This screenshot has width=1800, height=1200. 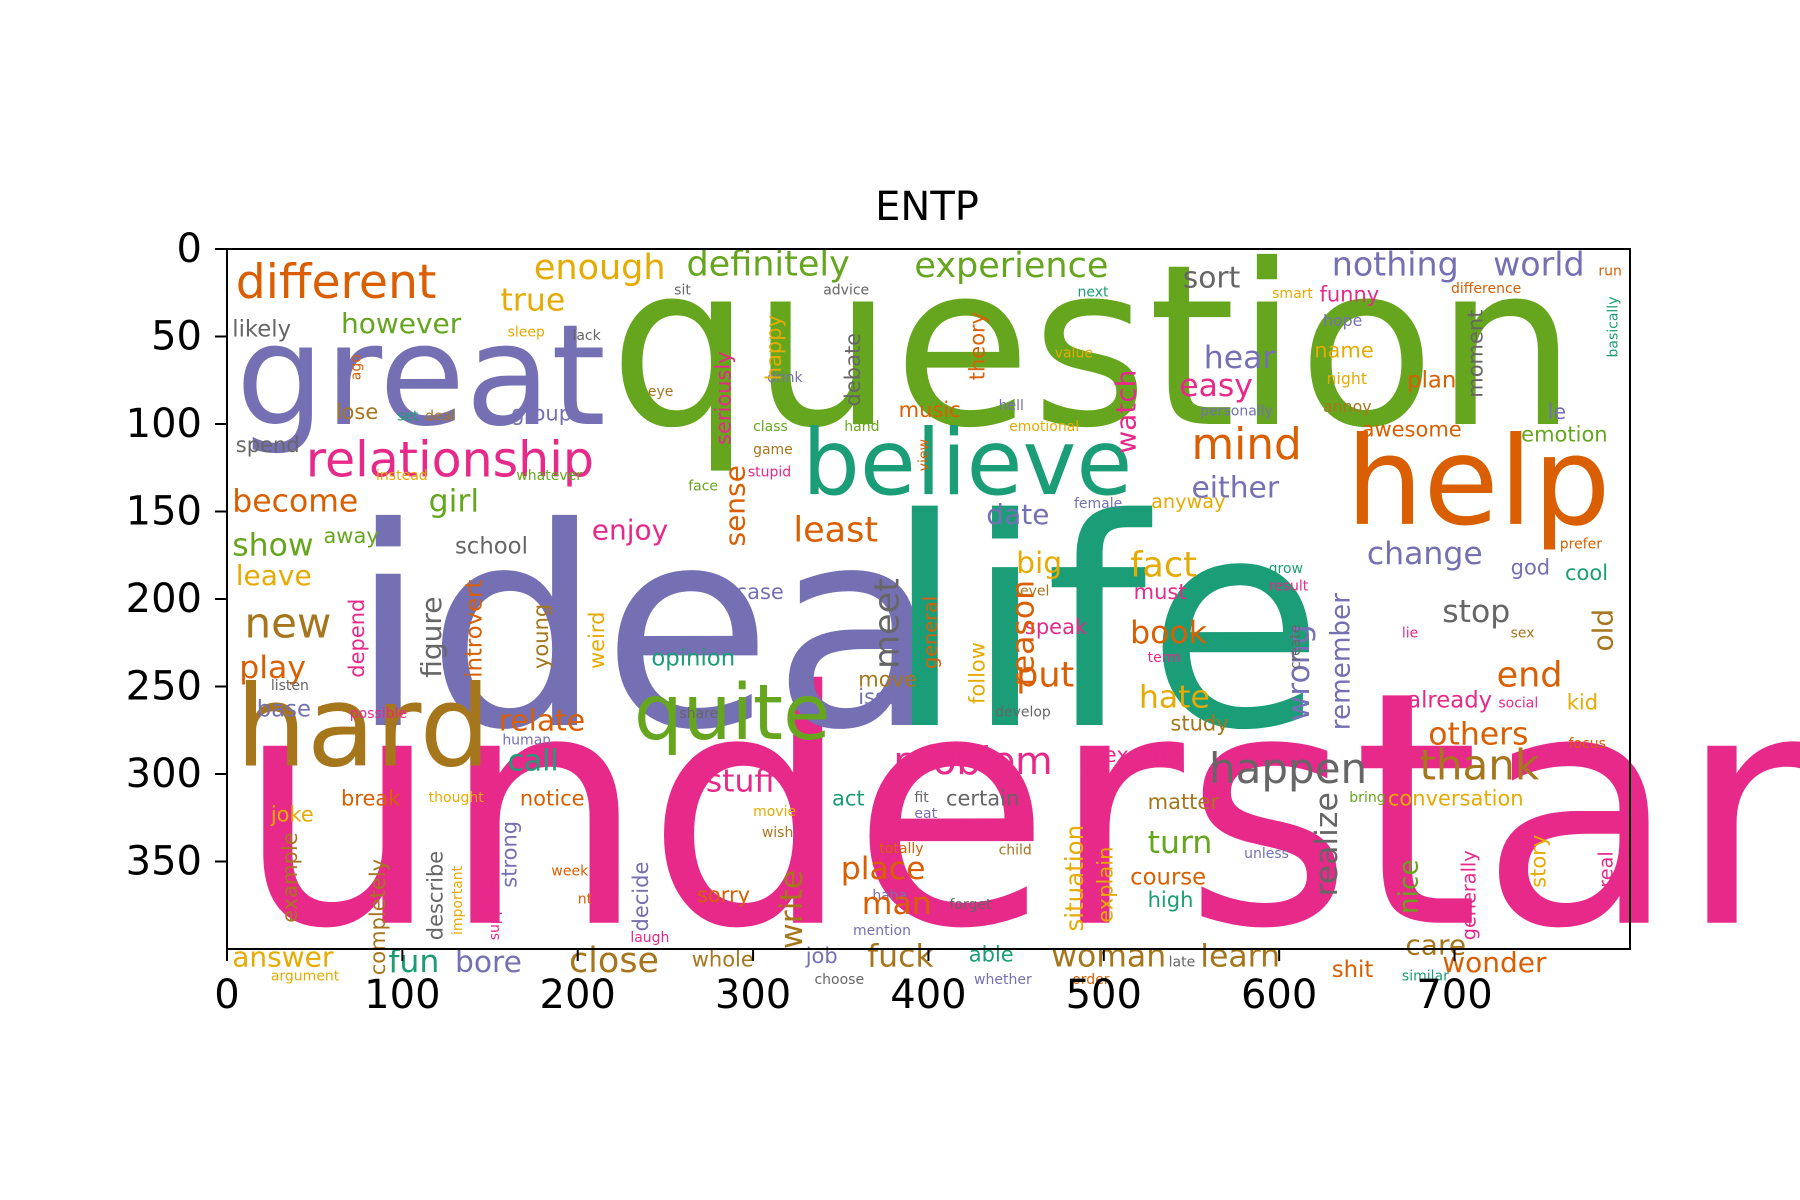 I want to click on word-le: le, so click(x=1556, y=412).